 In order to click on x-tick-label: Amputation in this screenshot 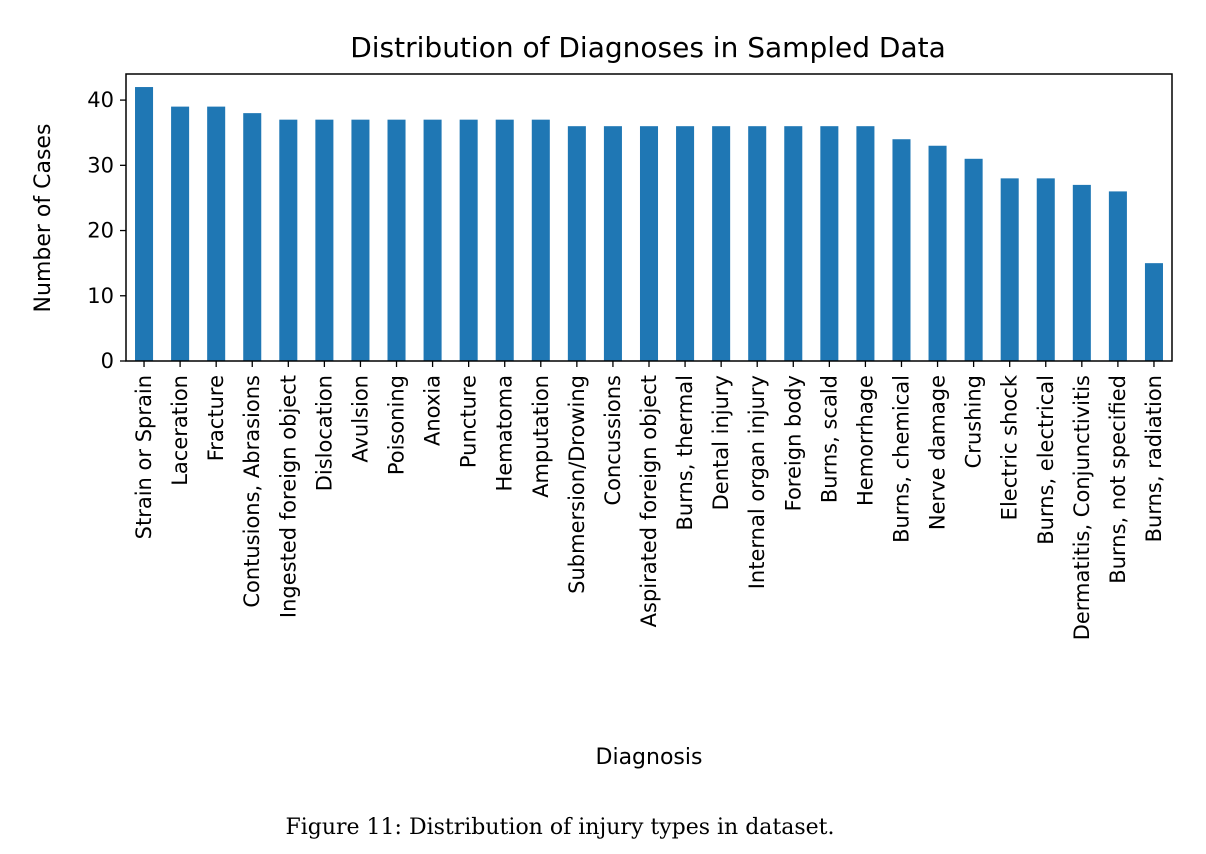, I will do `click(541, 436)`.